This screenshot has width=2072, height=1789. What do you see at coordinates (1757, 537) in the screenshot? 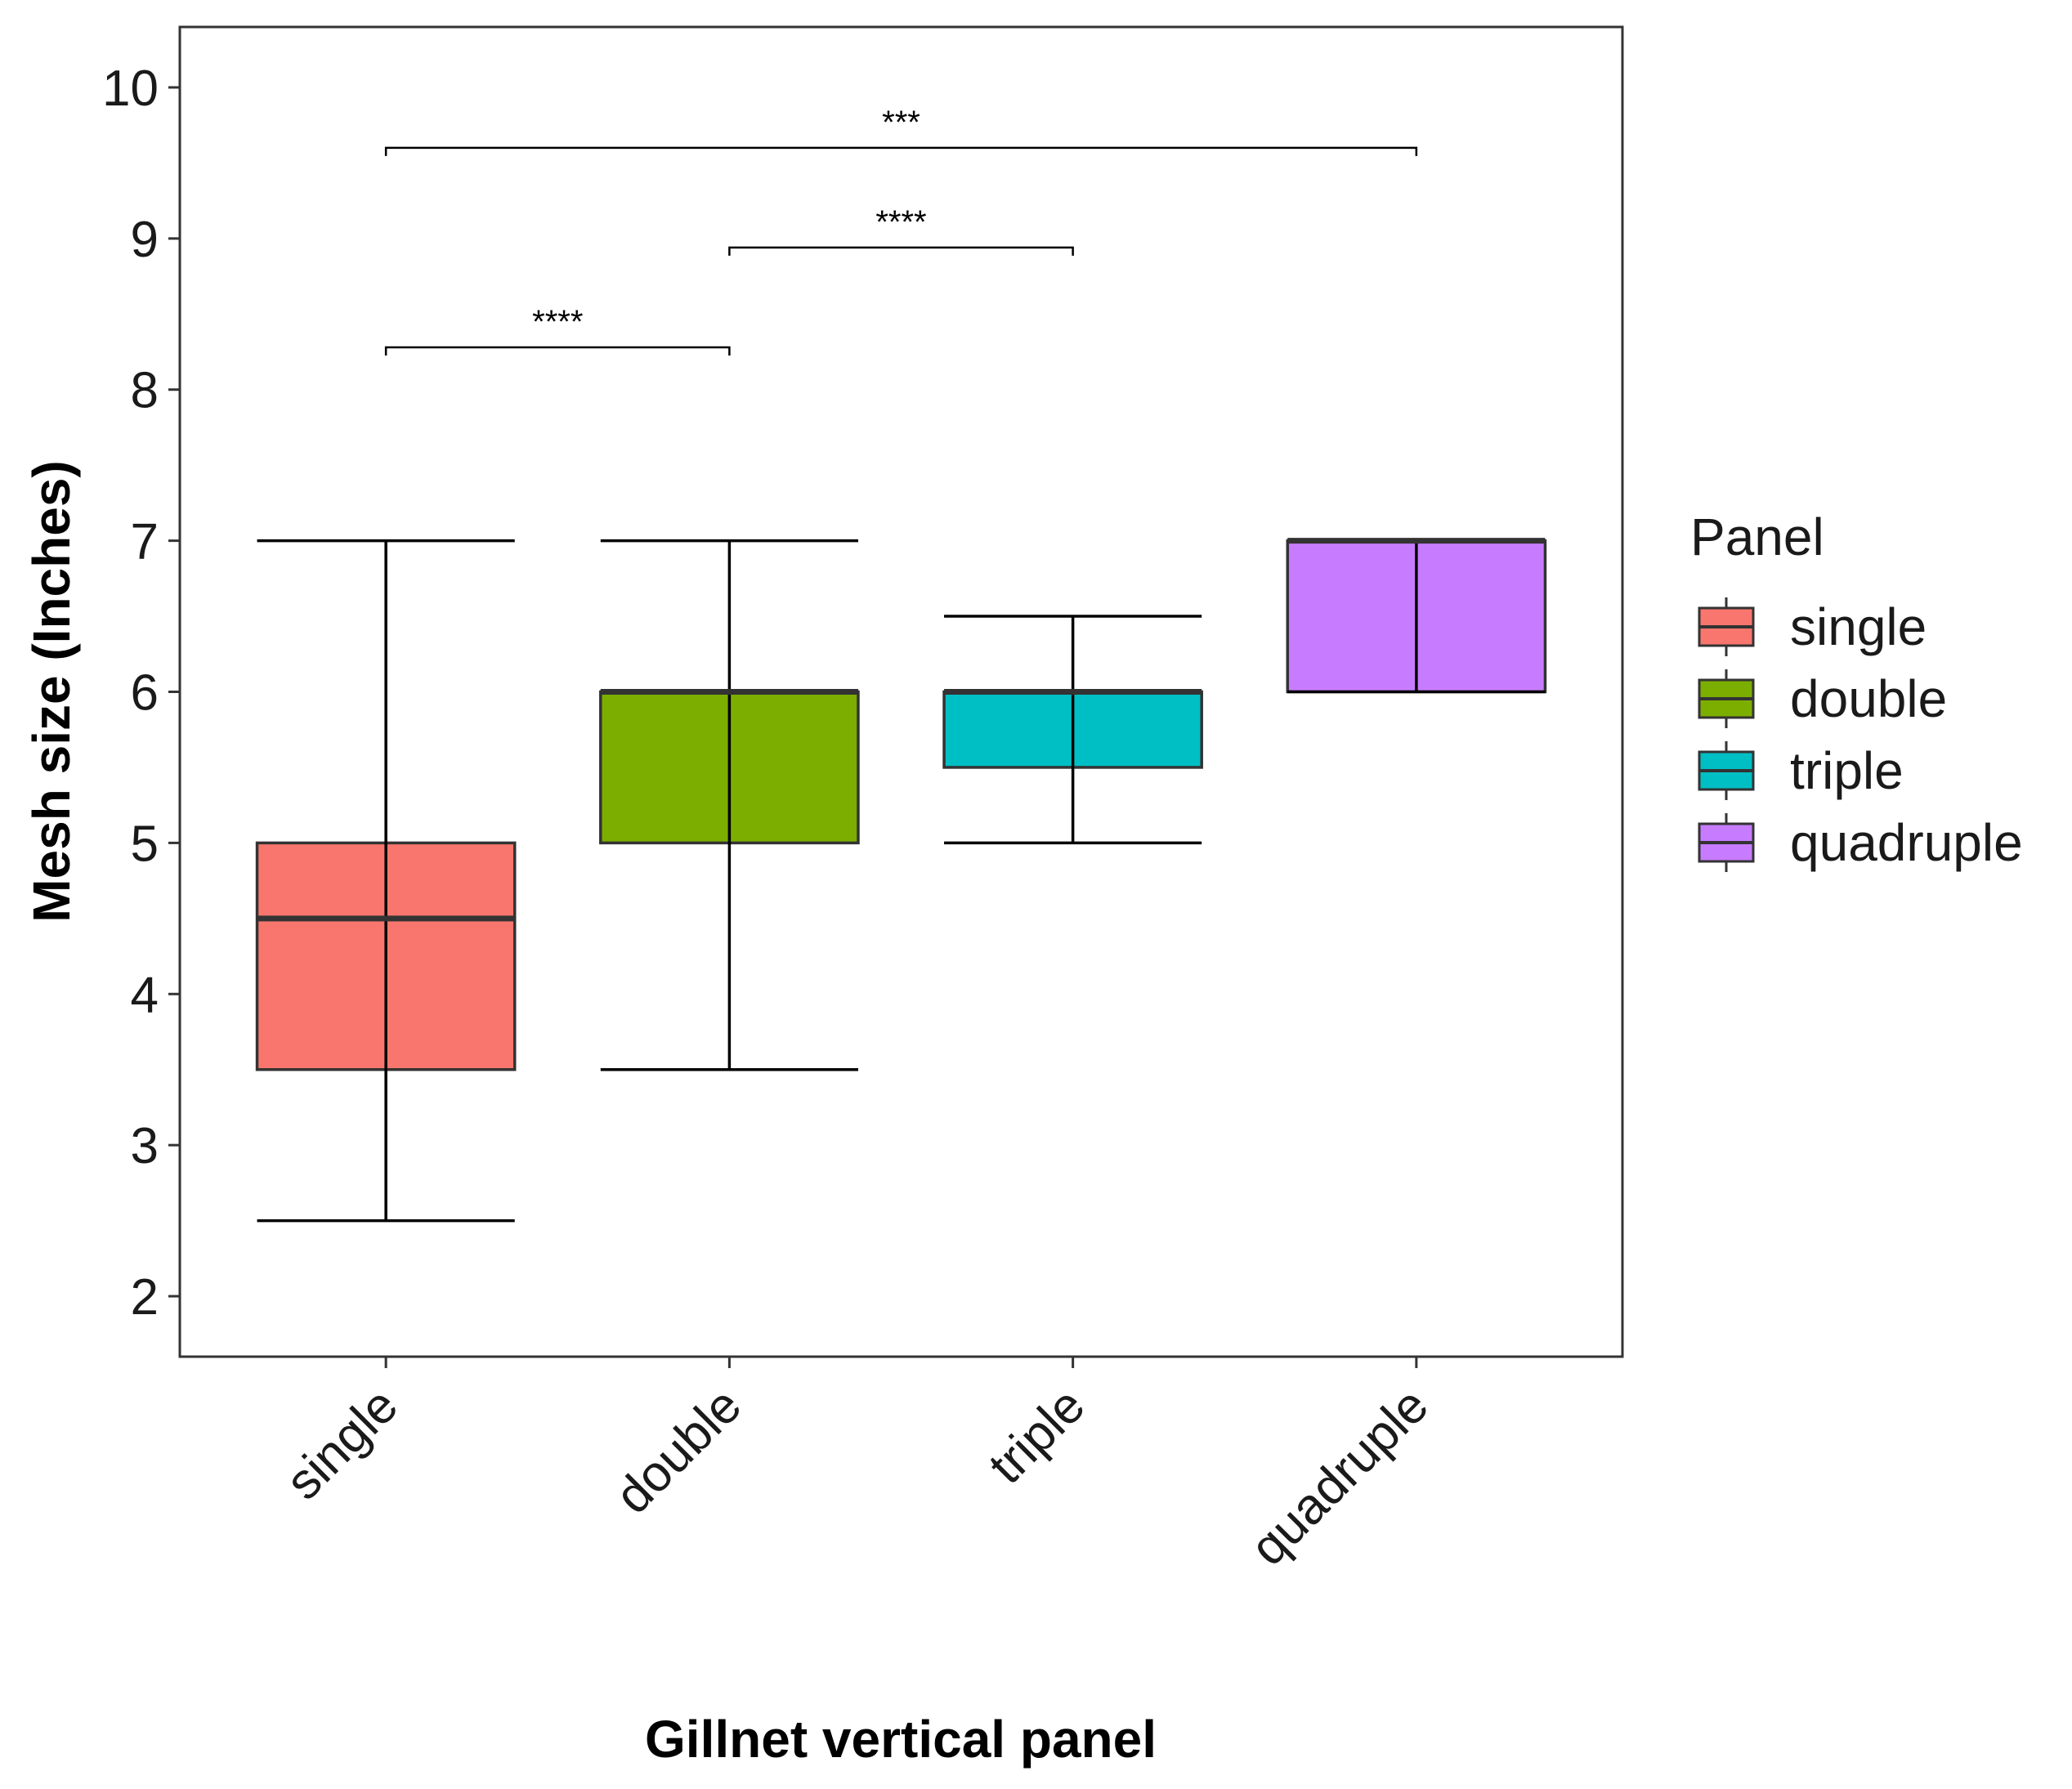
I see `legend-title: Panel` at bounding box center [1757, 537].